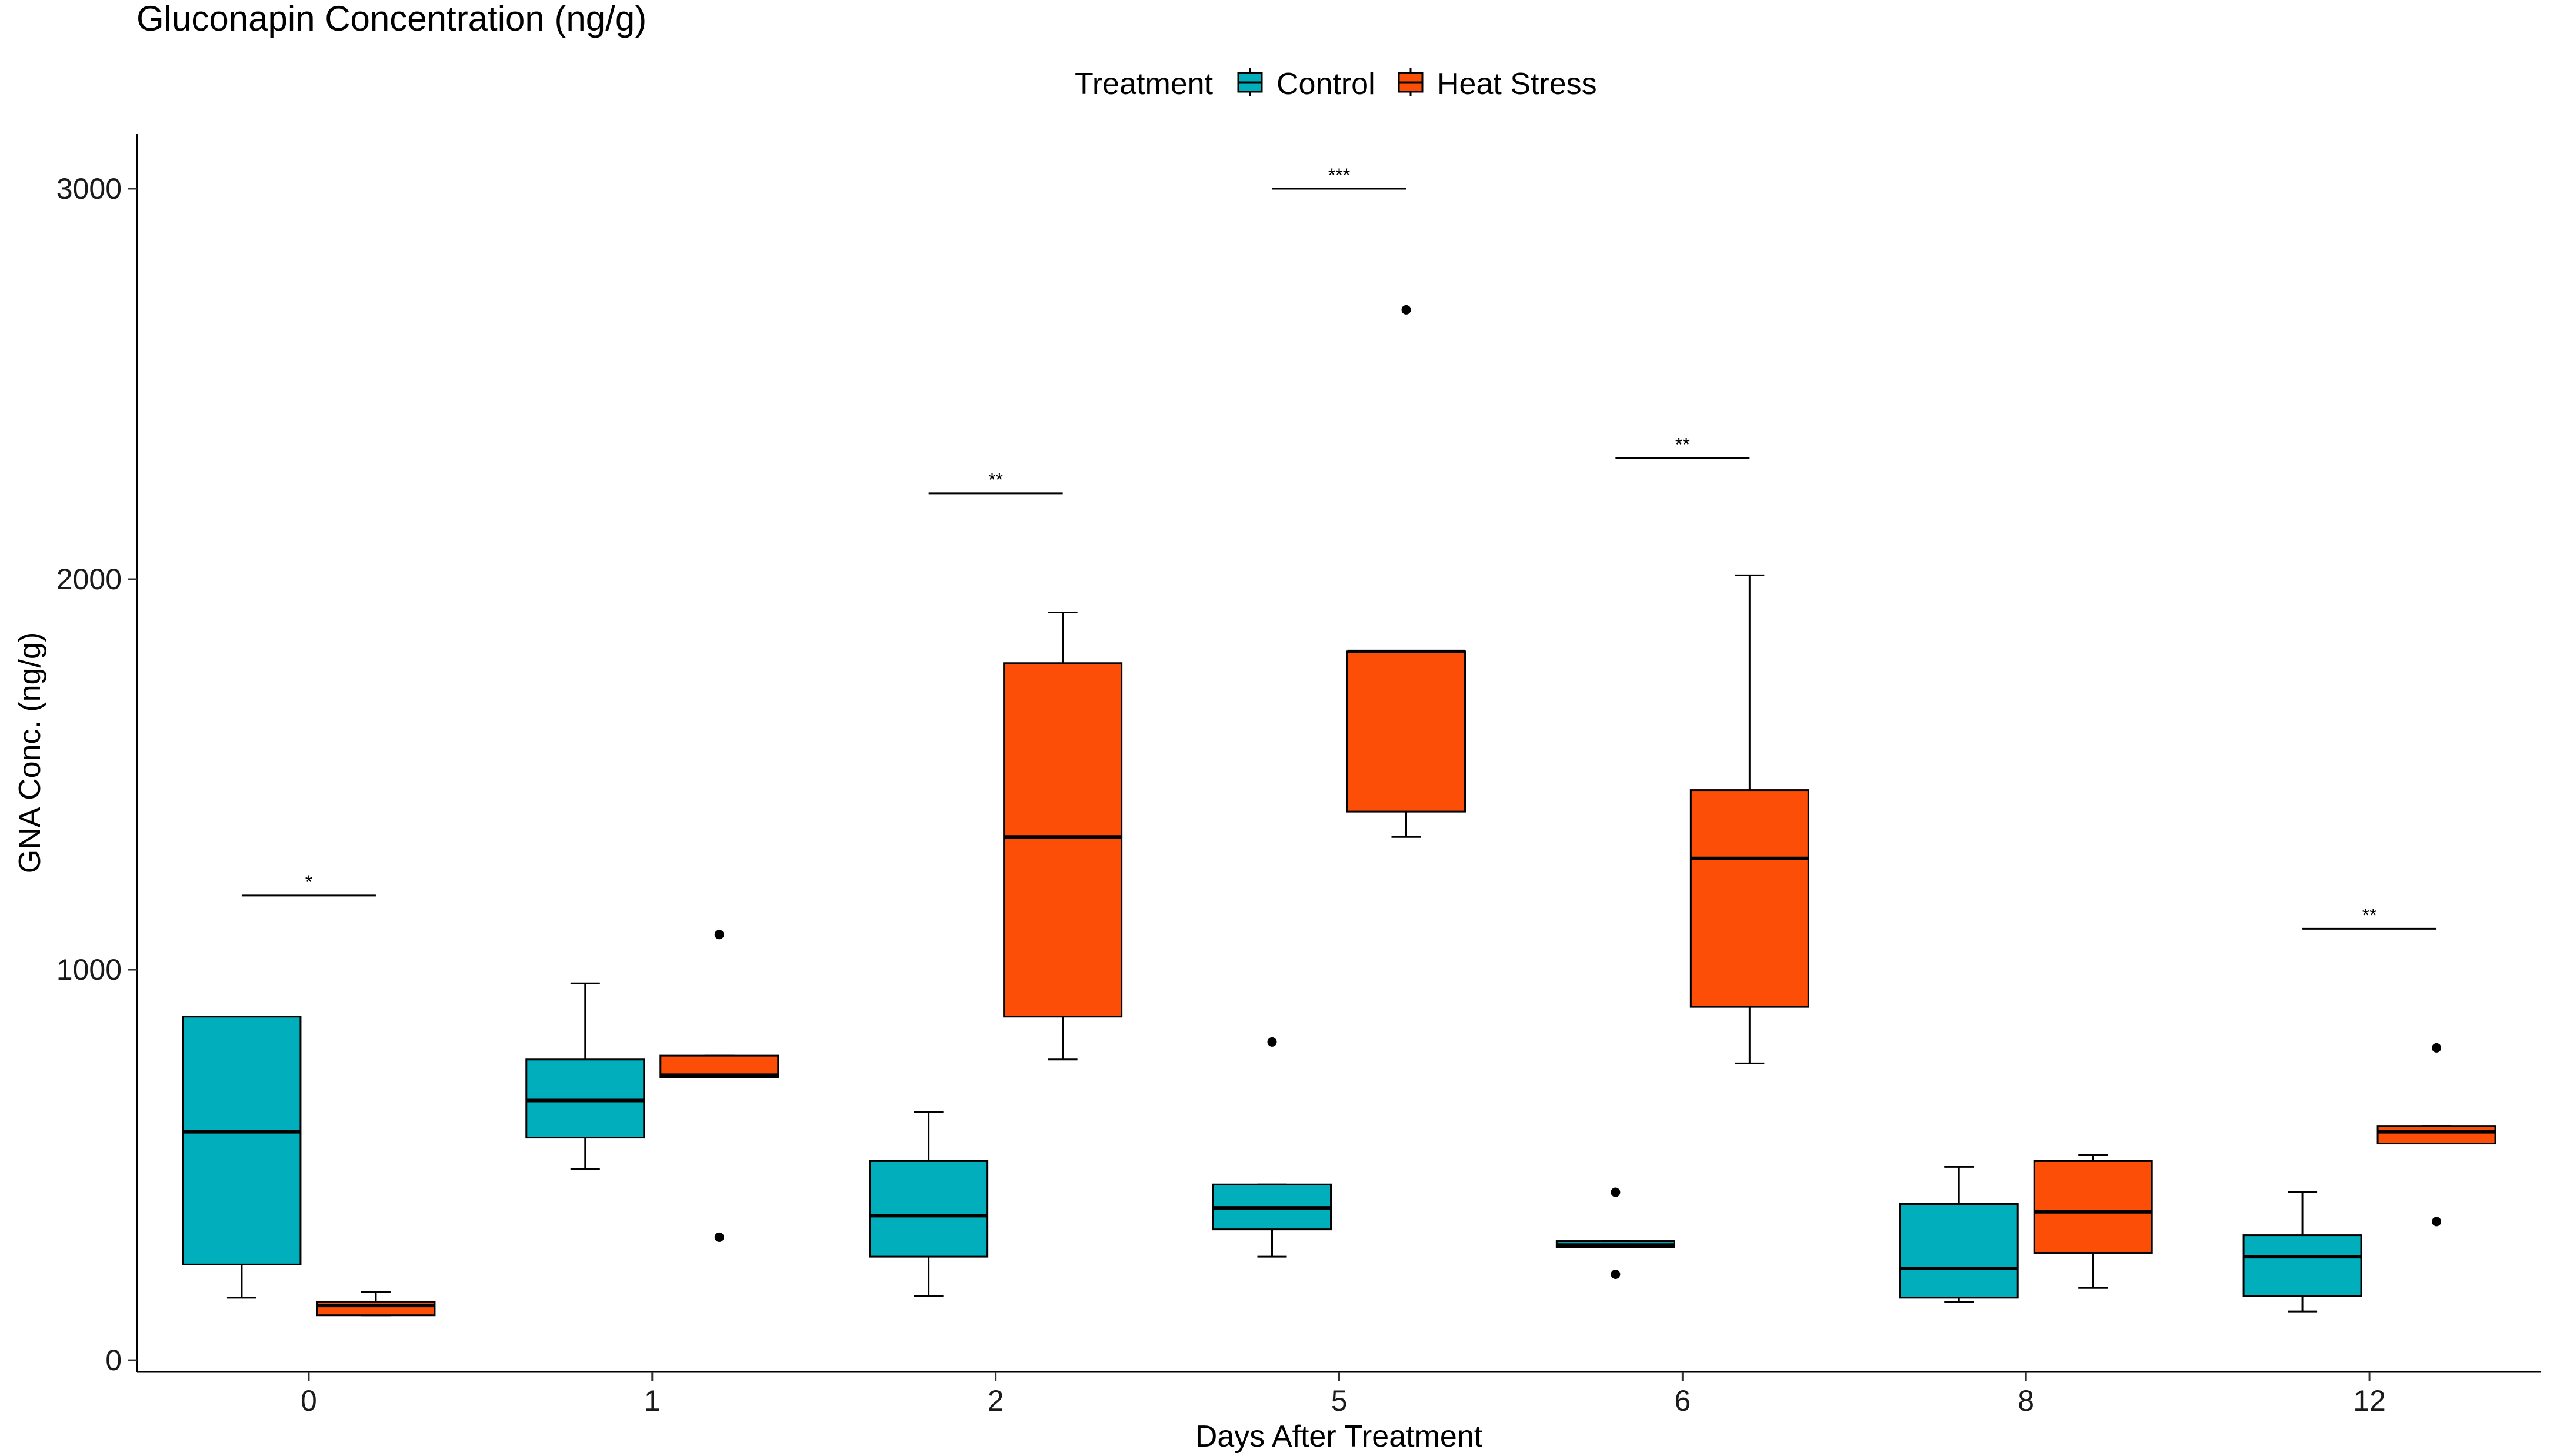  What do you see at coordinates (1406, 732) in the screenshot?
I see `box-heat-stress-day-5-box` at bounding box center [1406, 732].